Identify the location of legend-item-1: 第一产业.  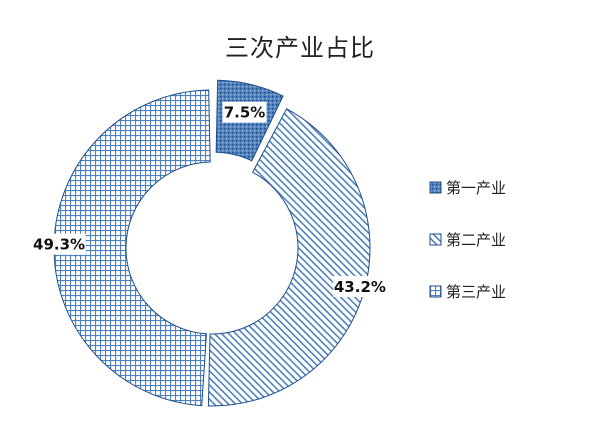
(467, 188).